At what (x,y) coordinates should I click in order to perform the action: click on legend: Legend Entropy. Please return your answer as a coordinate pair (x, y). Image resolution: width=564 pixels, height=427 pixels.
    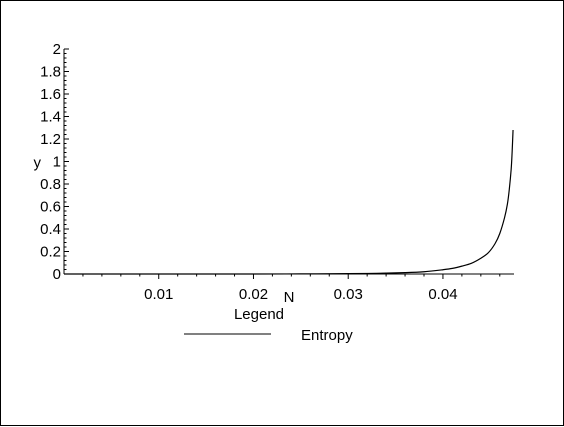
    Looking at the image, I should click on (268, 325).